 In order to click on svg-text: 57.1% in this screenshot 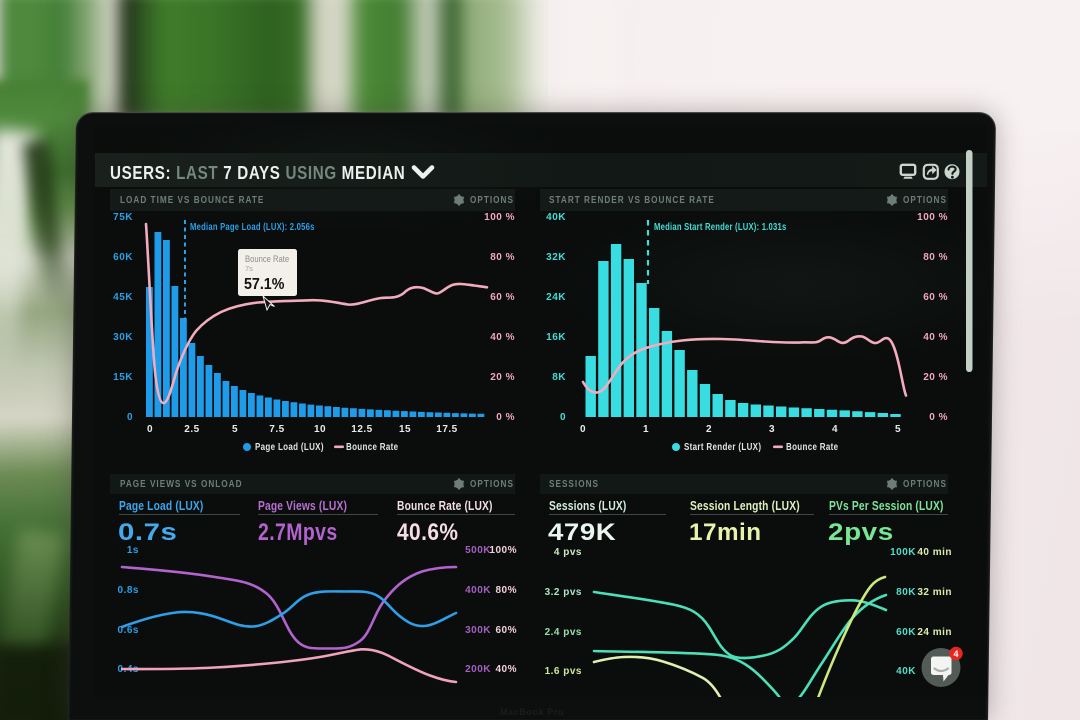, I will do `click(264, 285)`.